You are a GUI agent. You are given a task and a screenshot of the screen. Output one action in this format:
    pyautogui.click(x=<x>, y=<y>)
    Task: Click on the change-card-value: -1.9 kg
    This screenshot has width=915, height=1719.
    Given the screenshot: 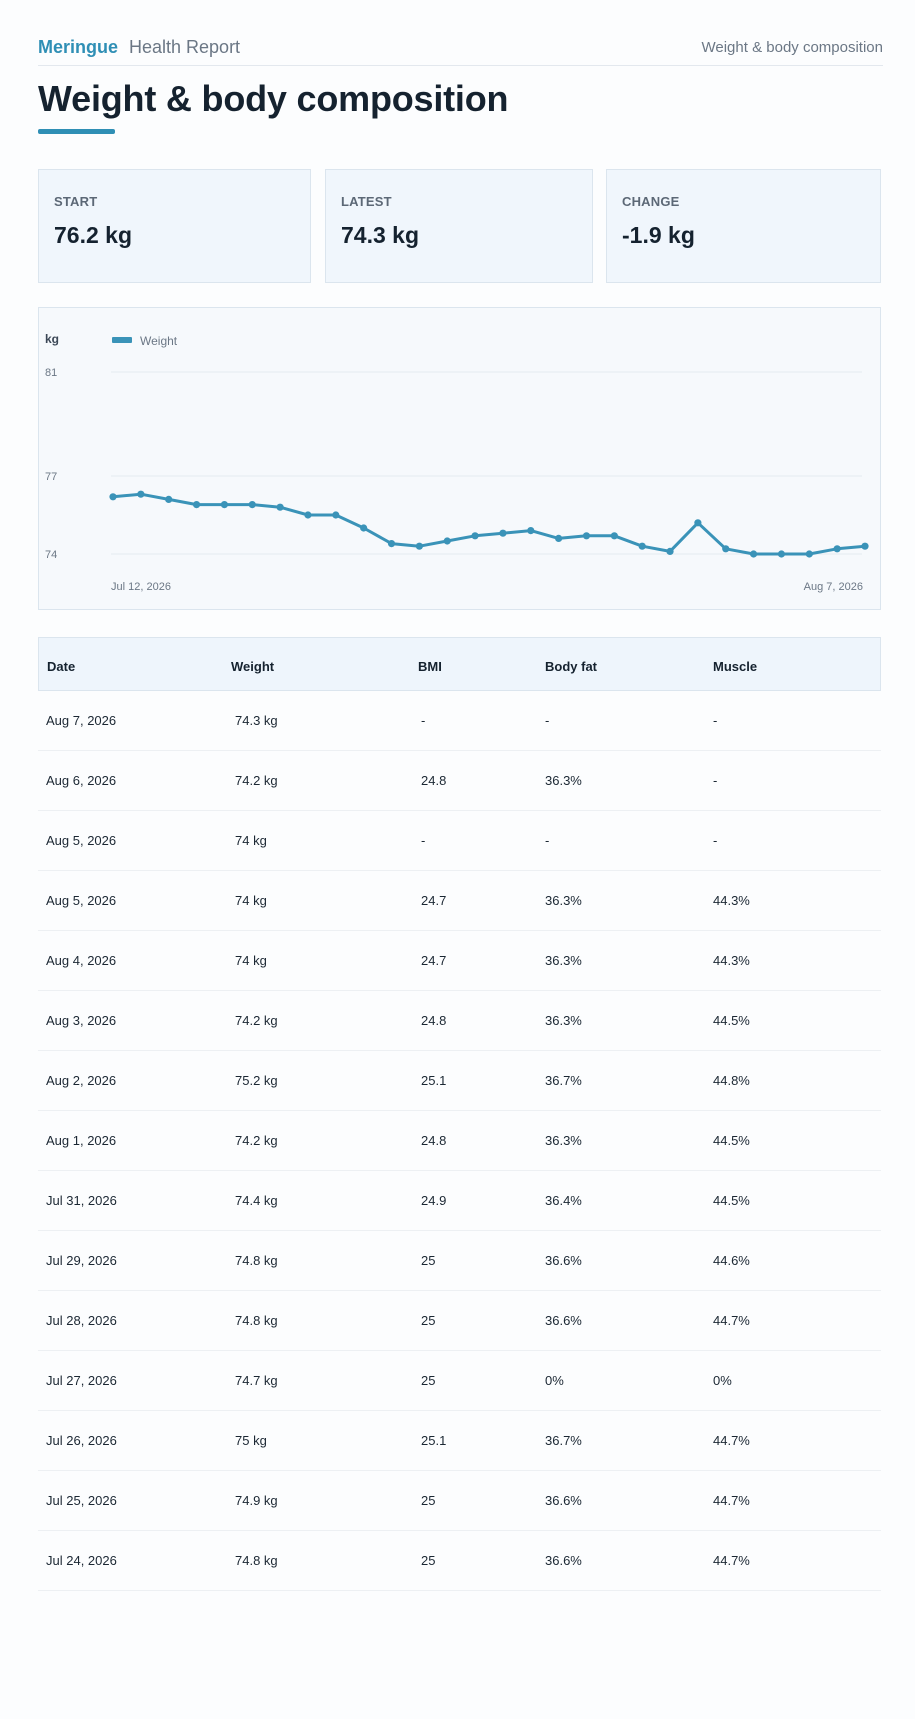 What is the action you would take?
    pyautogui.click(x=658, y=235)
    